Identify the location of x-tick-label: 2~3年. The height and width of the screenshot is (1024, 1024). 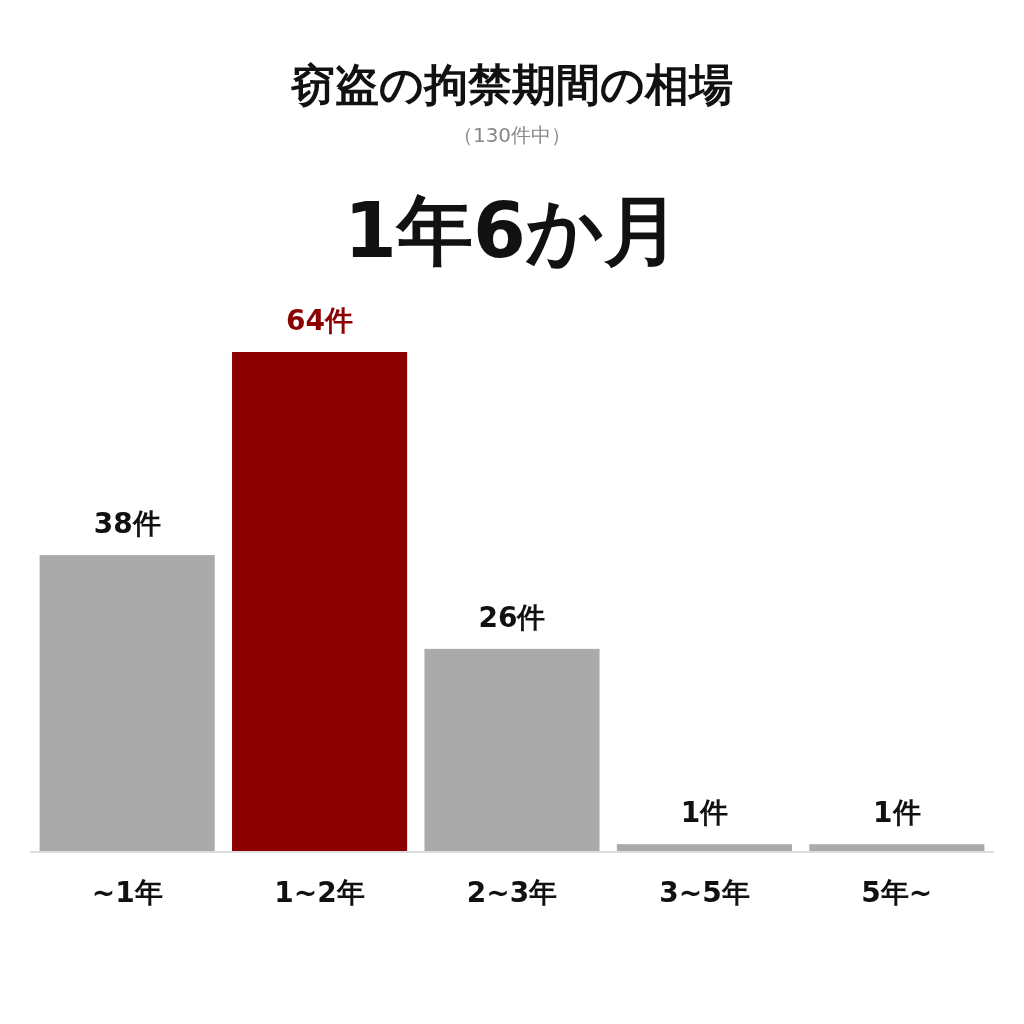
(512, 892).